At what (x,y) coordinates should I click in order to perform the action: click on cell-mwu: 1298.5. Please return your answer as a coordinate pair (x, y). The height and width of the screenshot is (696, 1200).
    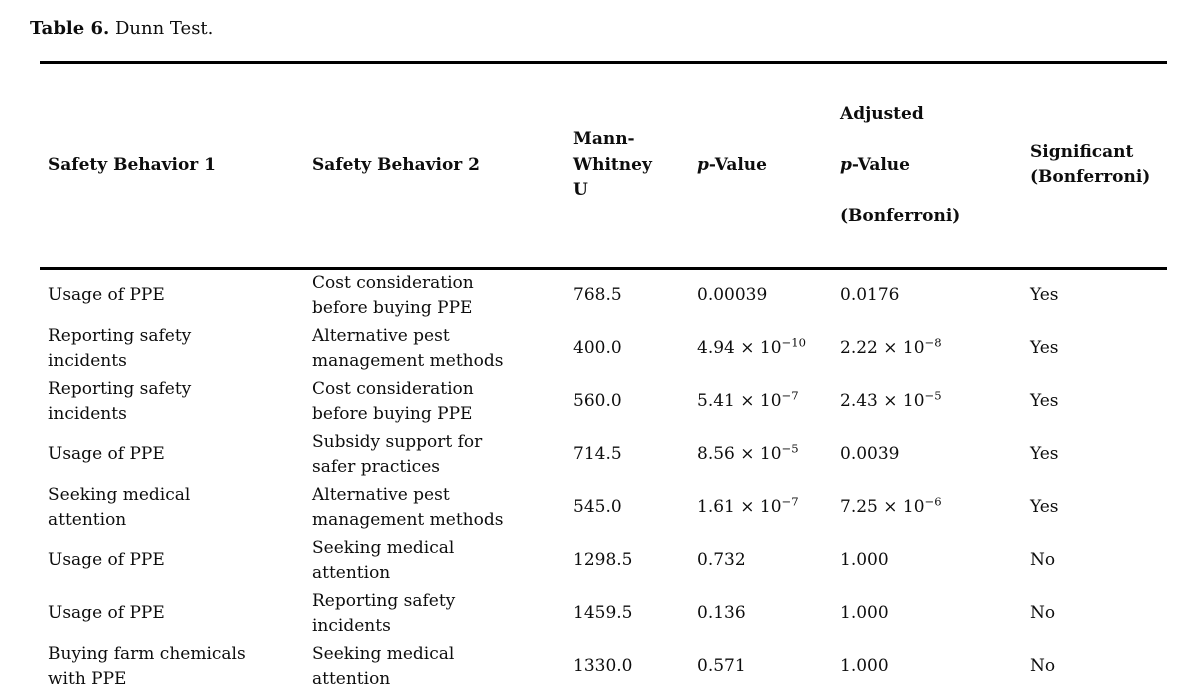
    Looking at the image, I should click on (603, 560).